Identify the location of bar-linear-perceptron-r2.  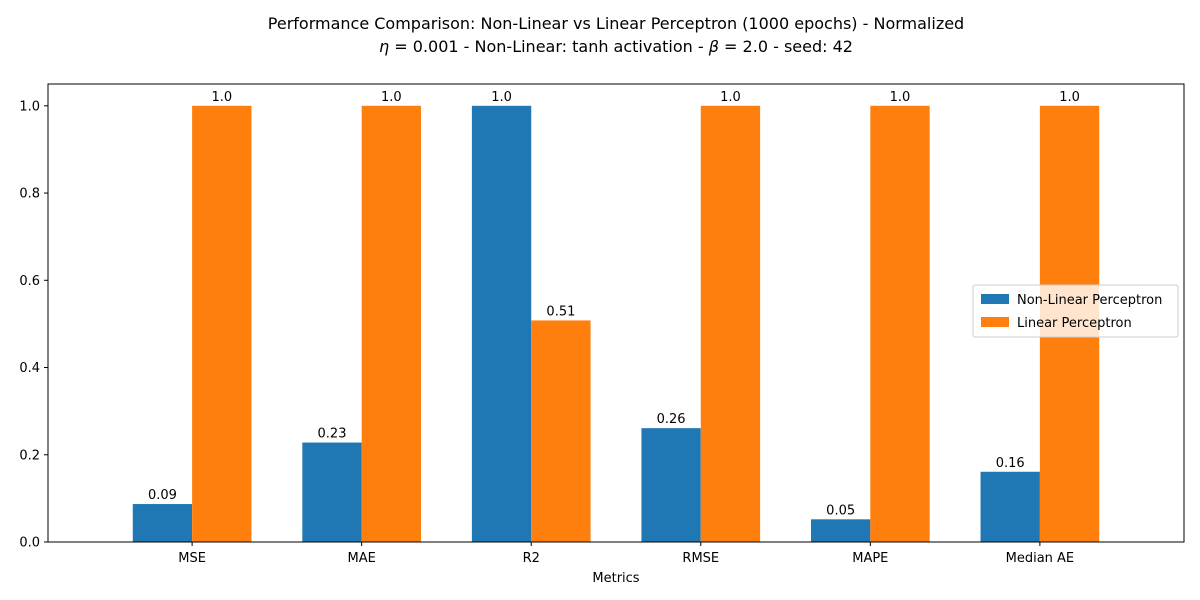
(561, 431).